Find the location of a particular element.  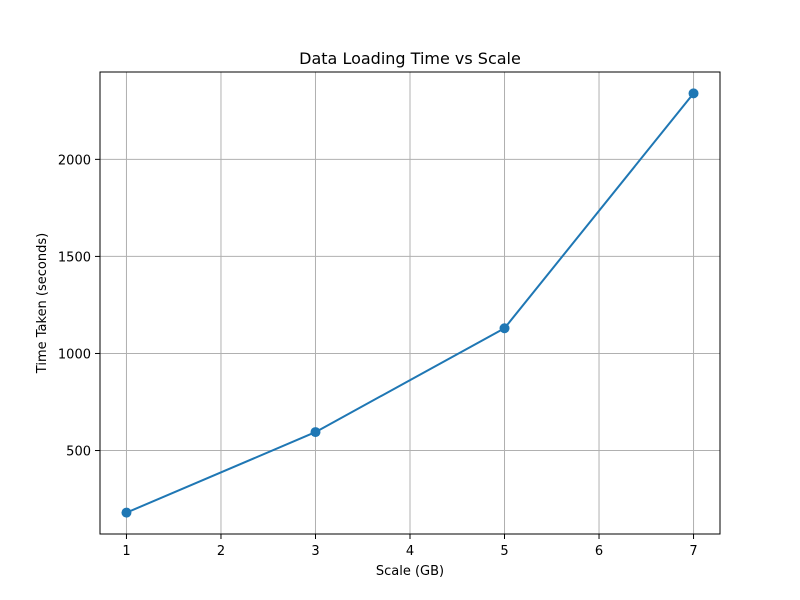

x-tick-label: 3 is located at coordinates (315, 551).